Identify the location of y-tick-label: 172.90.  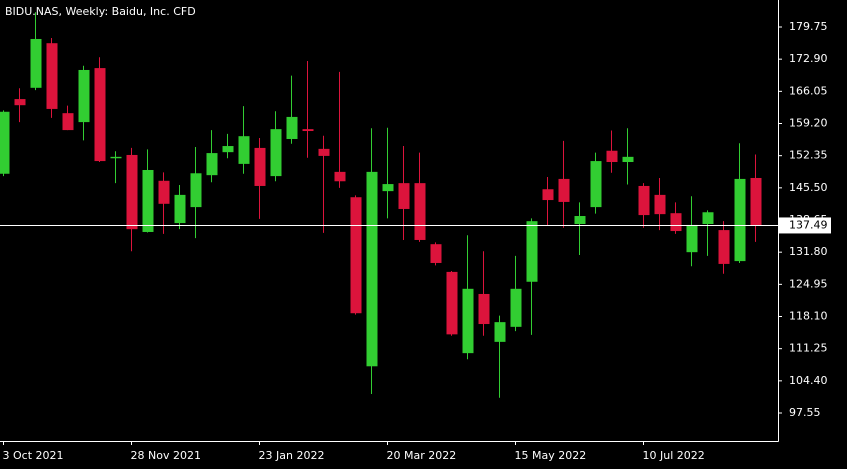
(808, 58).